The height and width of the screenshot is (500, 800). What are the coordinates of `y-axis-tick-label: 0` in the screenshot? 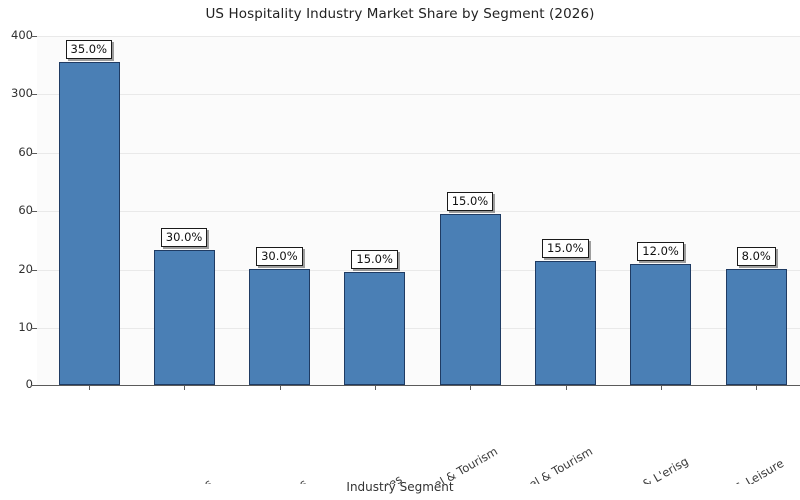 It's located at (29, 384).